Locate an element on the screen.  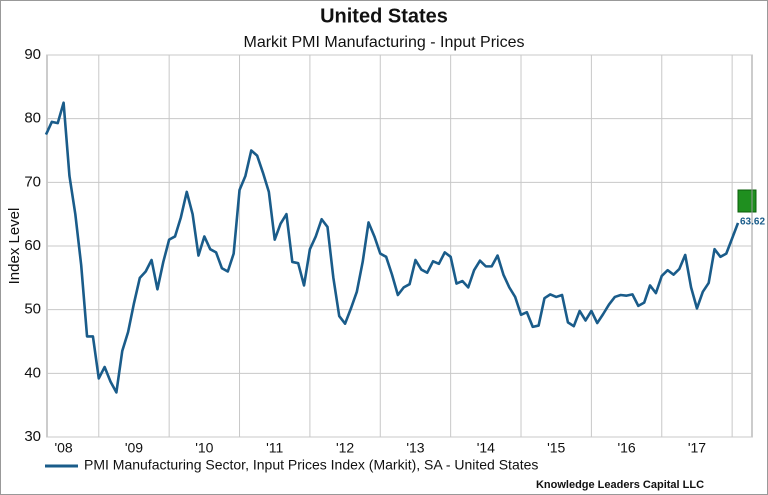
x-tick-label: '08 is located at coordinates (63, 448).